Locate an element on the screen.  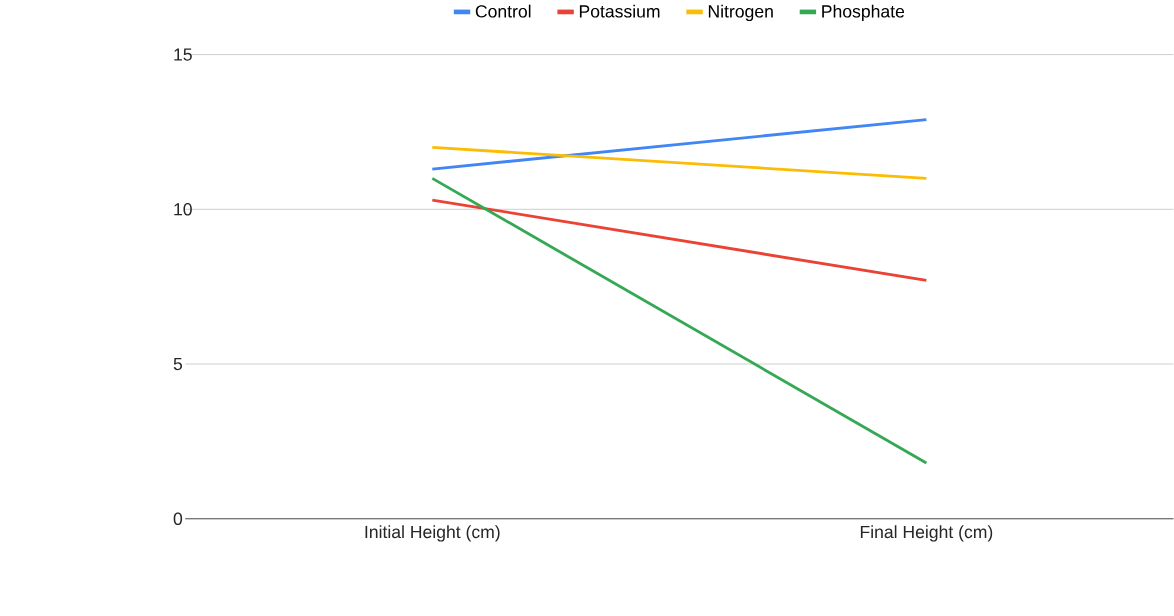
legend-label: Control is located at coordinates (503, 11).